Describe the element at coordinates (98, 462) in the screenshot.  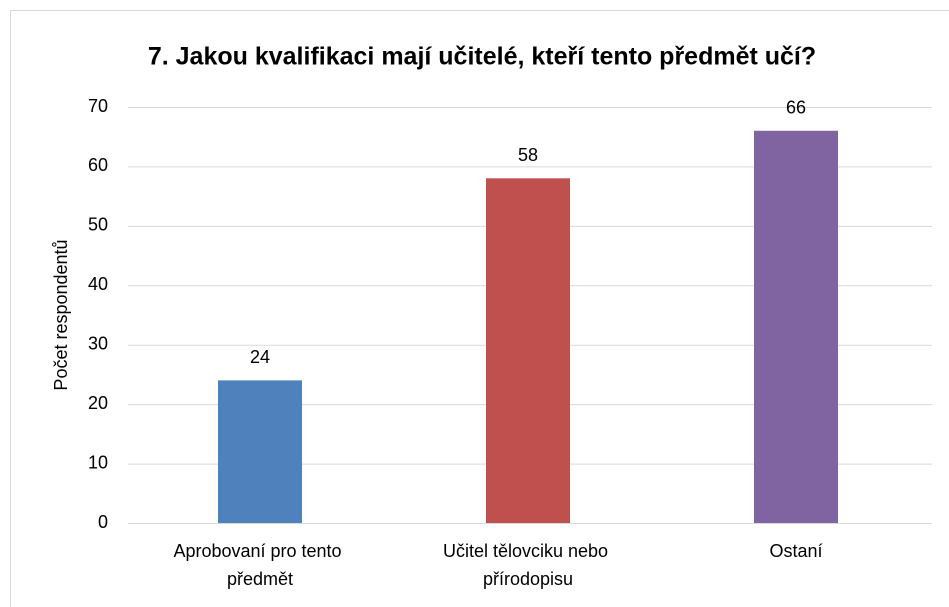
I see `y-tick-label: 10` at that location.